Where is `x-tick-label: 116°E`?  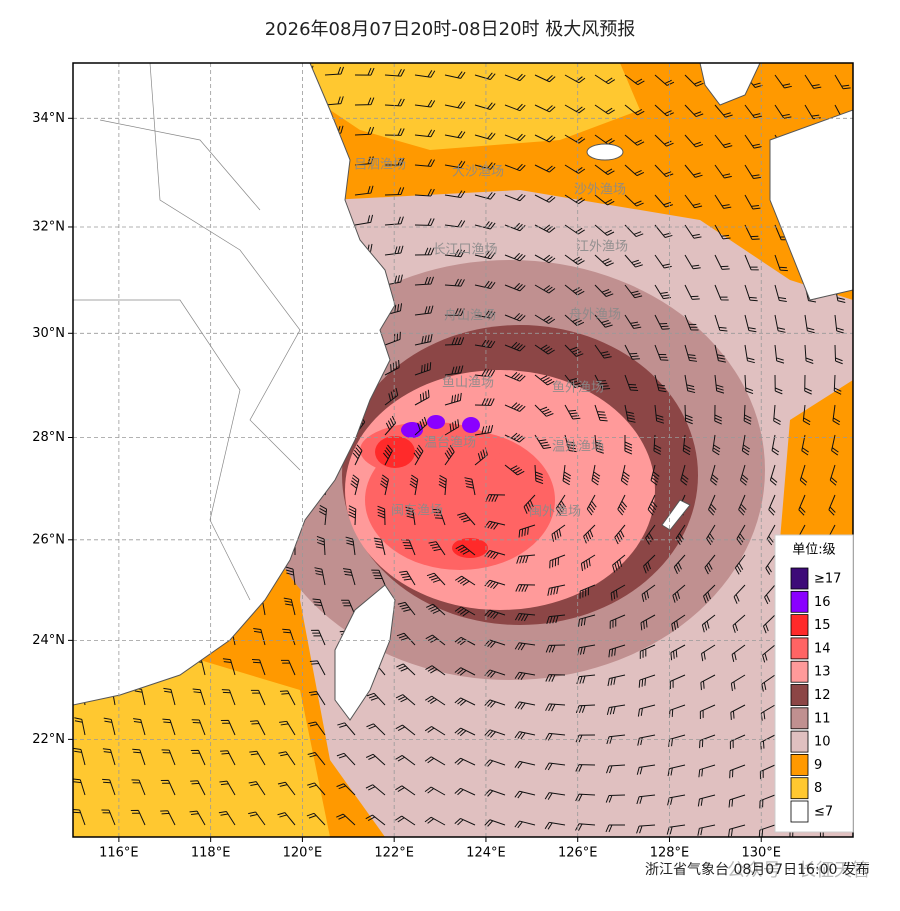
x-tick-label: 116°E is located at coordinates (119, 853).